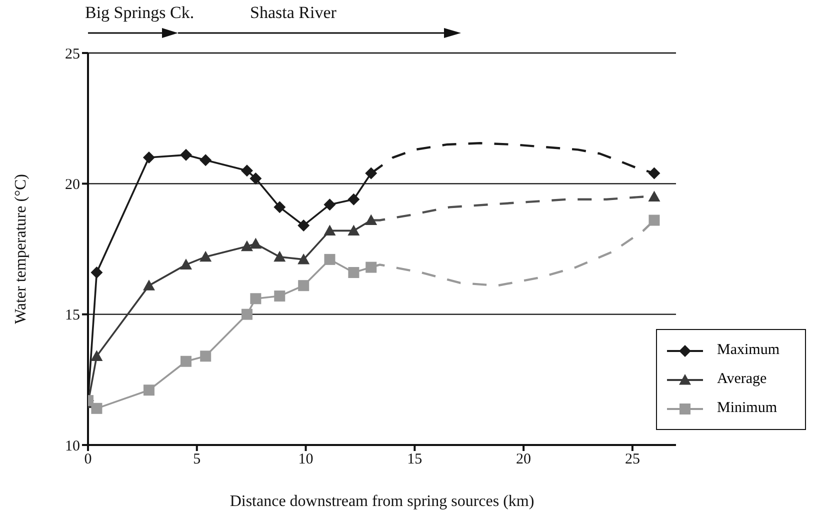 This screenshot has width=834, height=514. I want to click on legend-label: Average, so click(742, 379).